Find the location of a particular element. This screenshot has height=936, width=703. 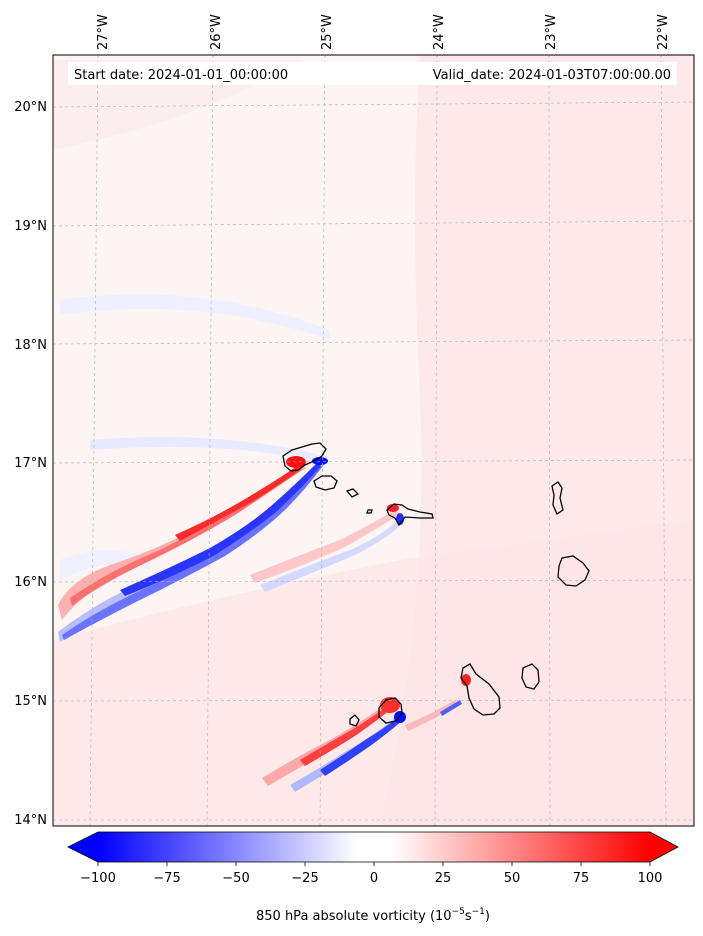

lon-tick-label: 25°W is located at coordinates (327, 32).